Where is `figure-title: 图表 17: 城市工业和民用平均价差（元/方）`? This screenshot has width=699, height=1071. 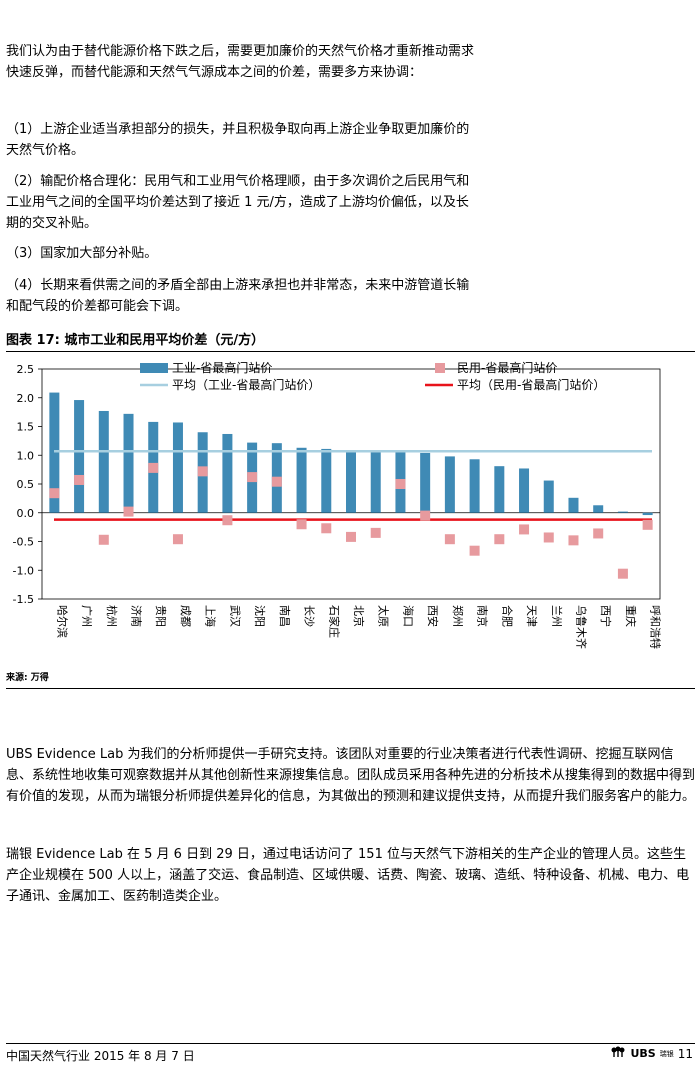 figure-title: 图表 17: 城市工业和民用平均价差（元/方） is located at coordinates (135, 340).